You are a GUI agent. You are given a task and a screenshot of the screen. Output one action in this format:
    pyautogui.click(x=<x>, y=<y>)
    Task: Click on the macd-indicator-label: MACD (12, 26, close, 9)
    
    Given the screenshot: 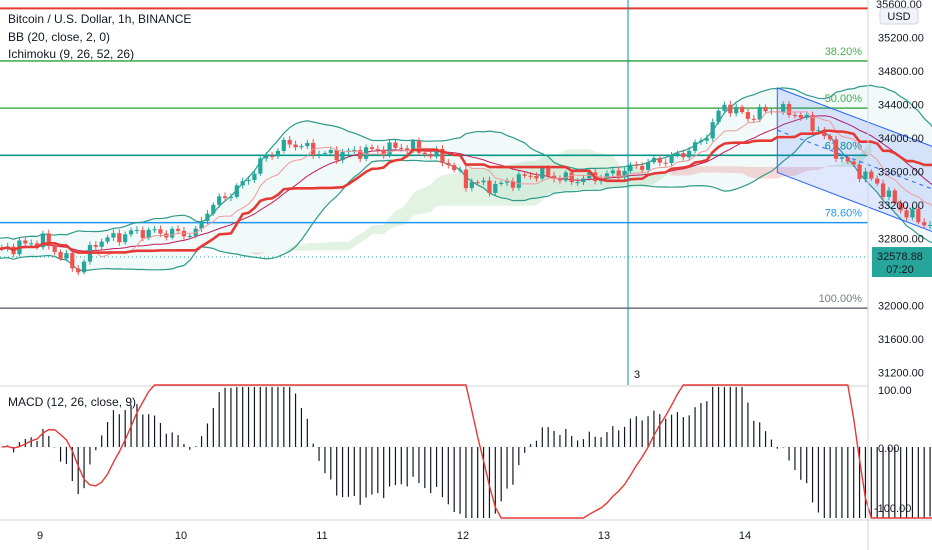 What is the action you would take?
    pyautogui.click(x=72, y=402)
    